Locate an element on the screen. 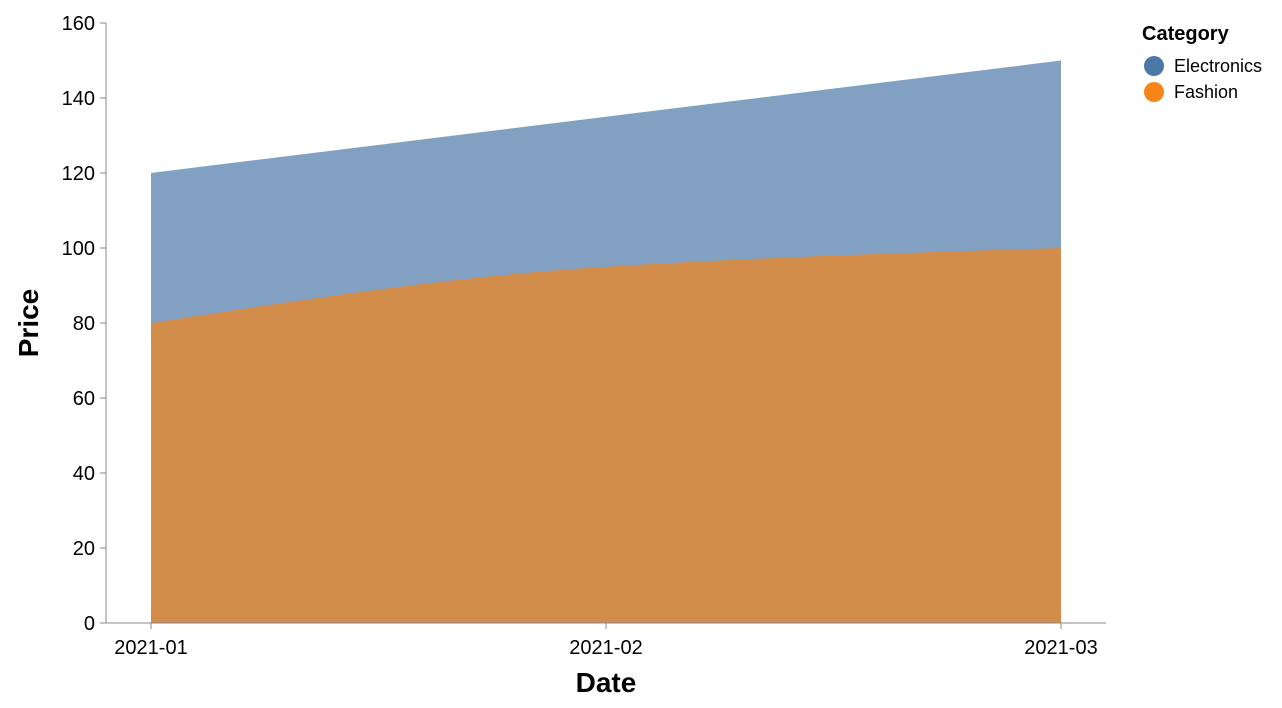 The width and height of the screenshot is (1282, 708). legend-swatch-electronics is located at coordinates (1154, 66).